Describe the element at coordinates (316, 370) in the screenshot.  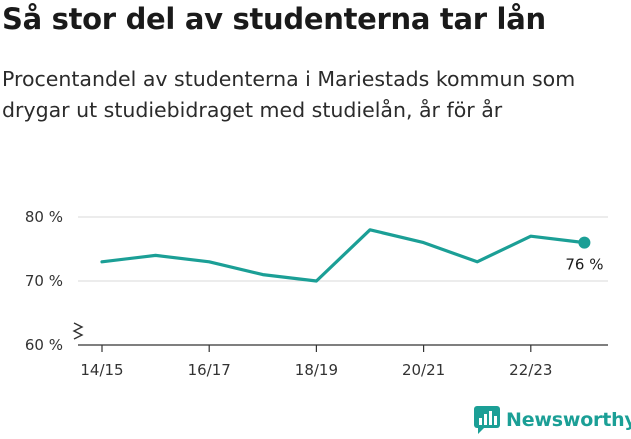
I see `x-tick-label: 18/19` at that location.